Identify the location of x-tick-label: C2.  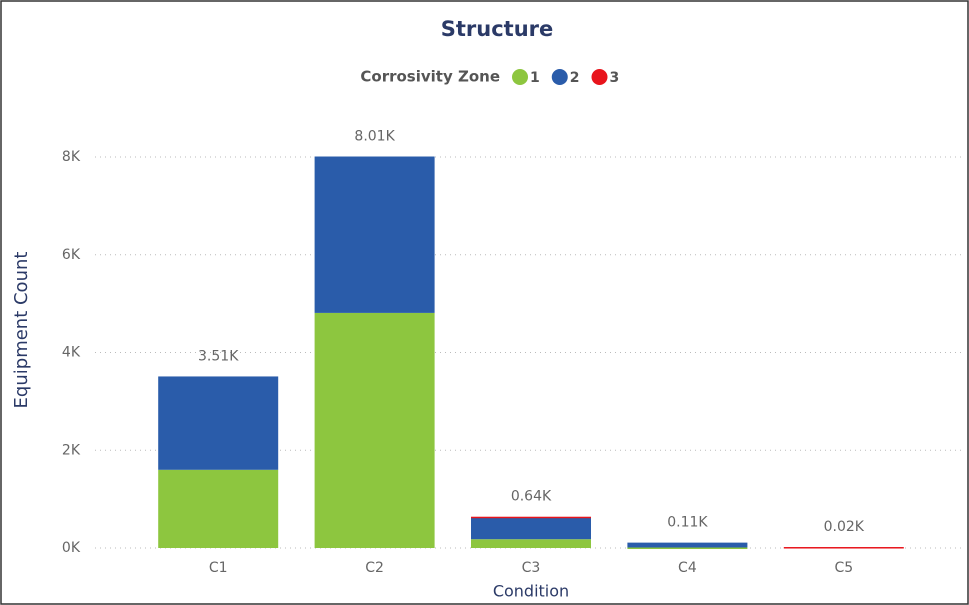
(374, 568).